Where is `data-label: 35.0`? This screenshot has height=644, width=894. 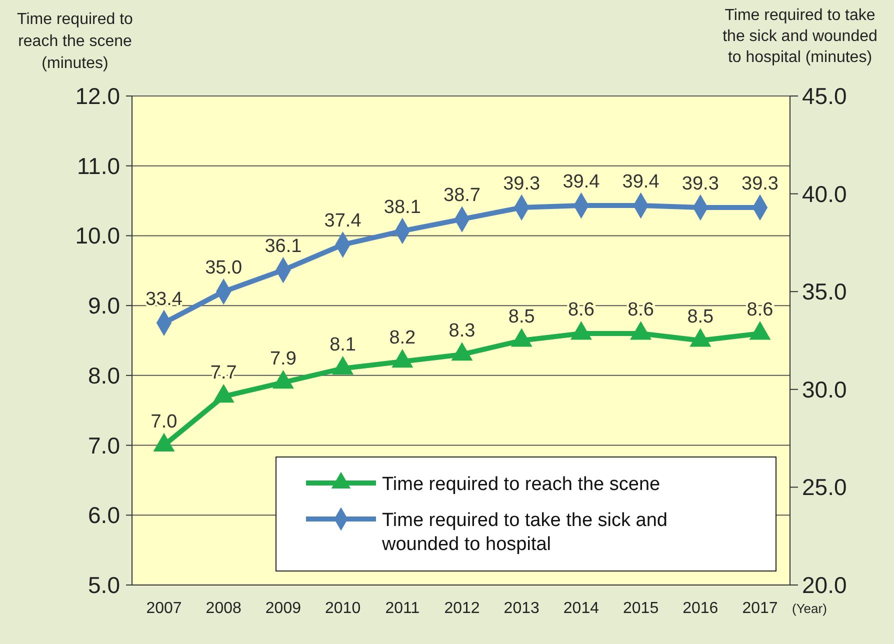 data-label: 35.0 is located at coordinates (223, 268).